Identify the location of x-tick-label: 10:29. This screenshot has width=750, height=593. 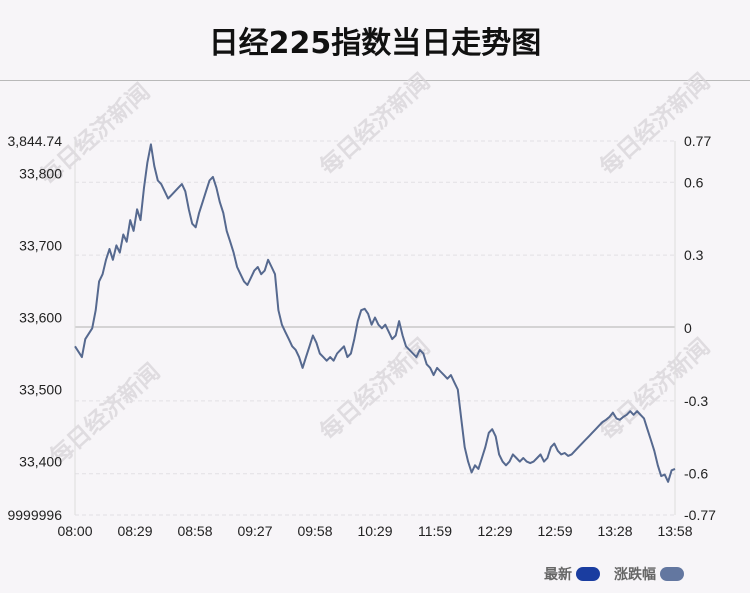
(374, 531).